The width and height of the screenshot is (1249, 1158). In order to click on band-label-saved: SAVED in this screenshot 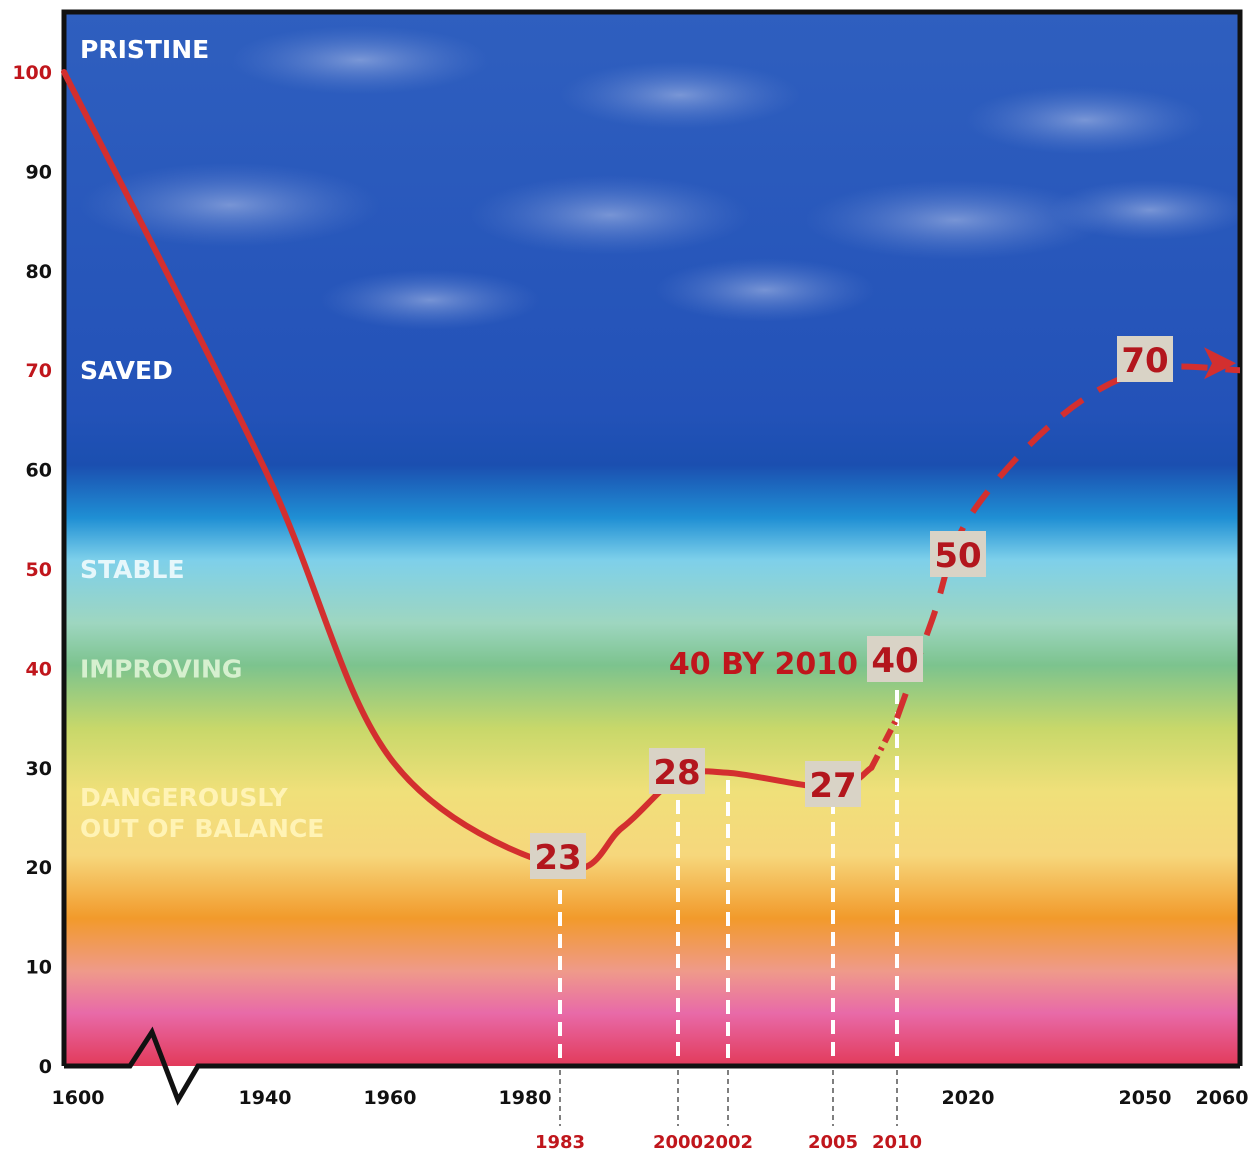, I will do `click(126, 370)`.